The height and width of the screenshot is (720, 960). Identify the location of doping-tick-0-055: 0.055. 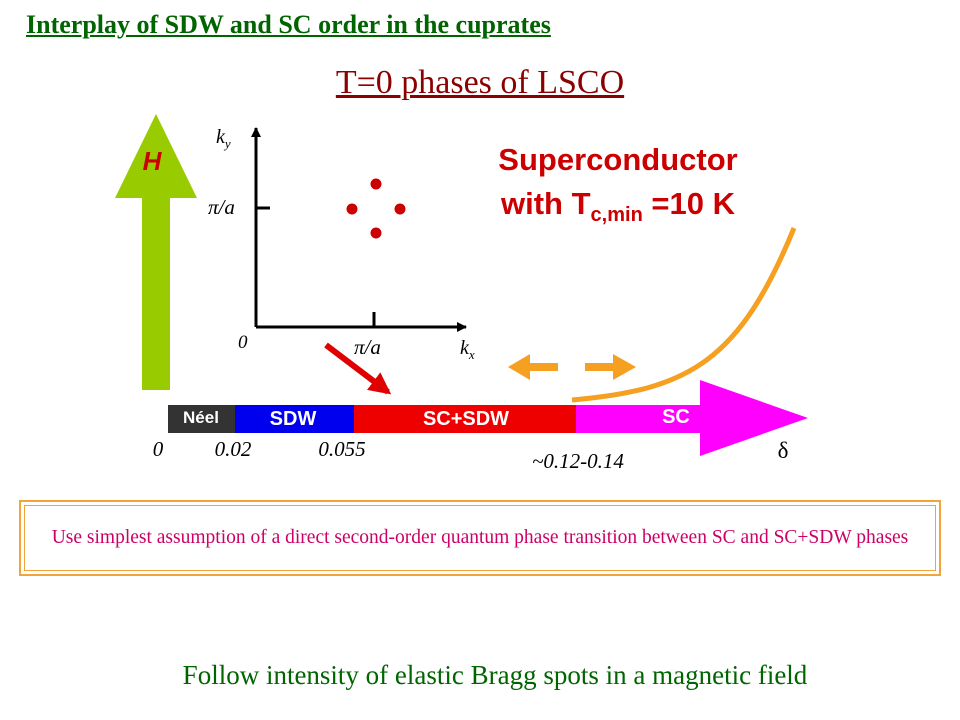
(341, 449).